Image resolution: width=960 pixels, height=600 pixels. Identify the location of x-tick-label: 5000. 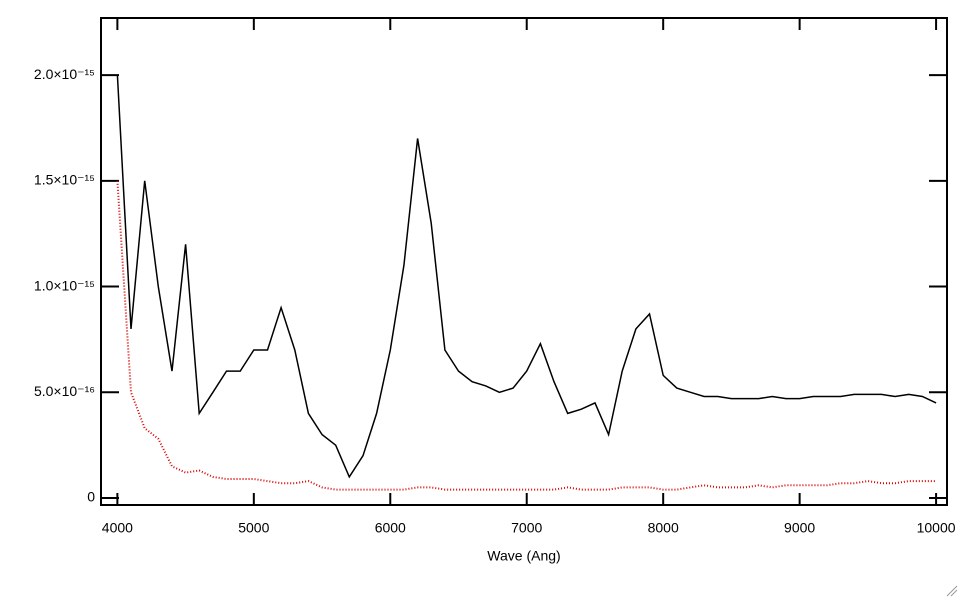
(253, 528).